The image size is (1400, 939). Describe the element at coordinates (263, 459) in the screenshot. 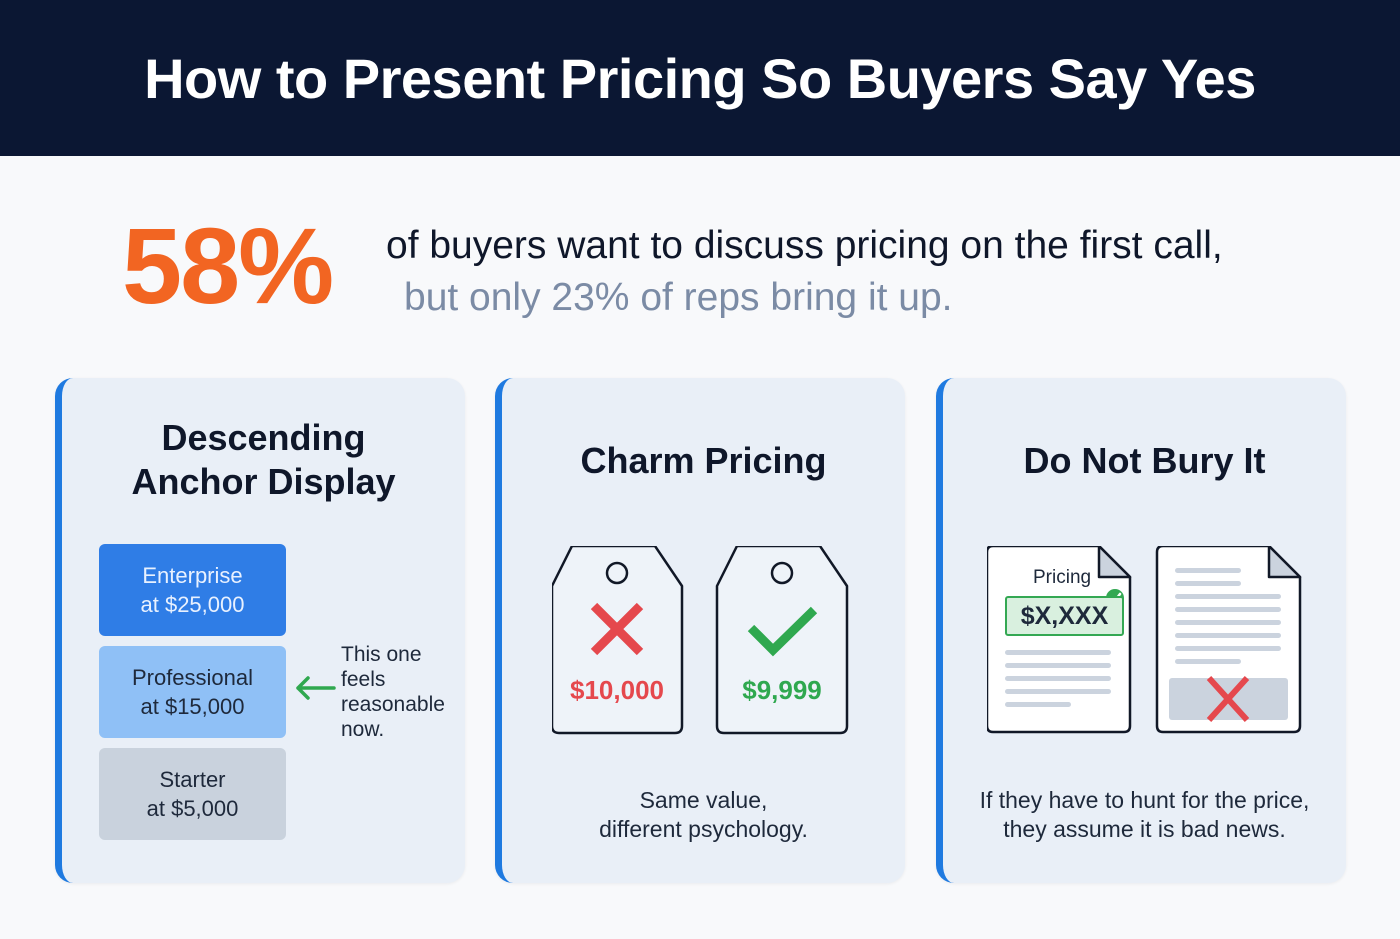

I see `card-title: Descending Anchor Display` at that location.